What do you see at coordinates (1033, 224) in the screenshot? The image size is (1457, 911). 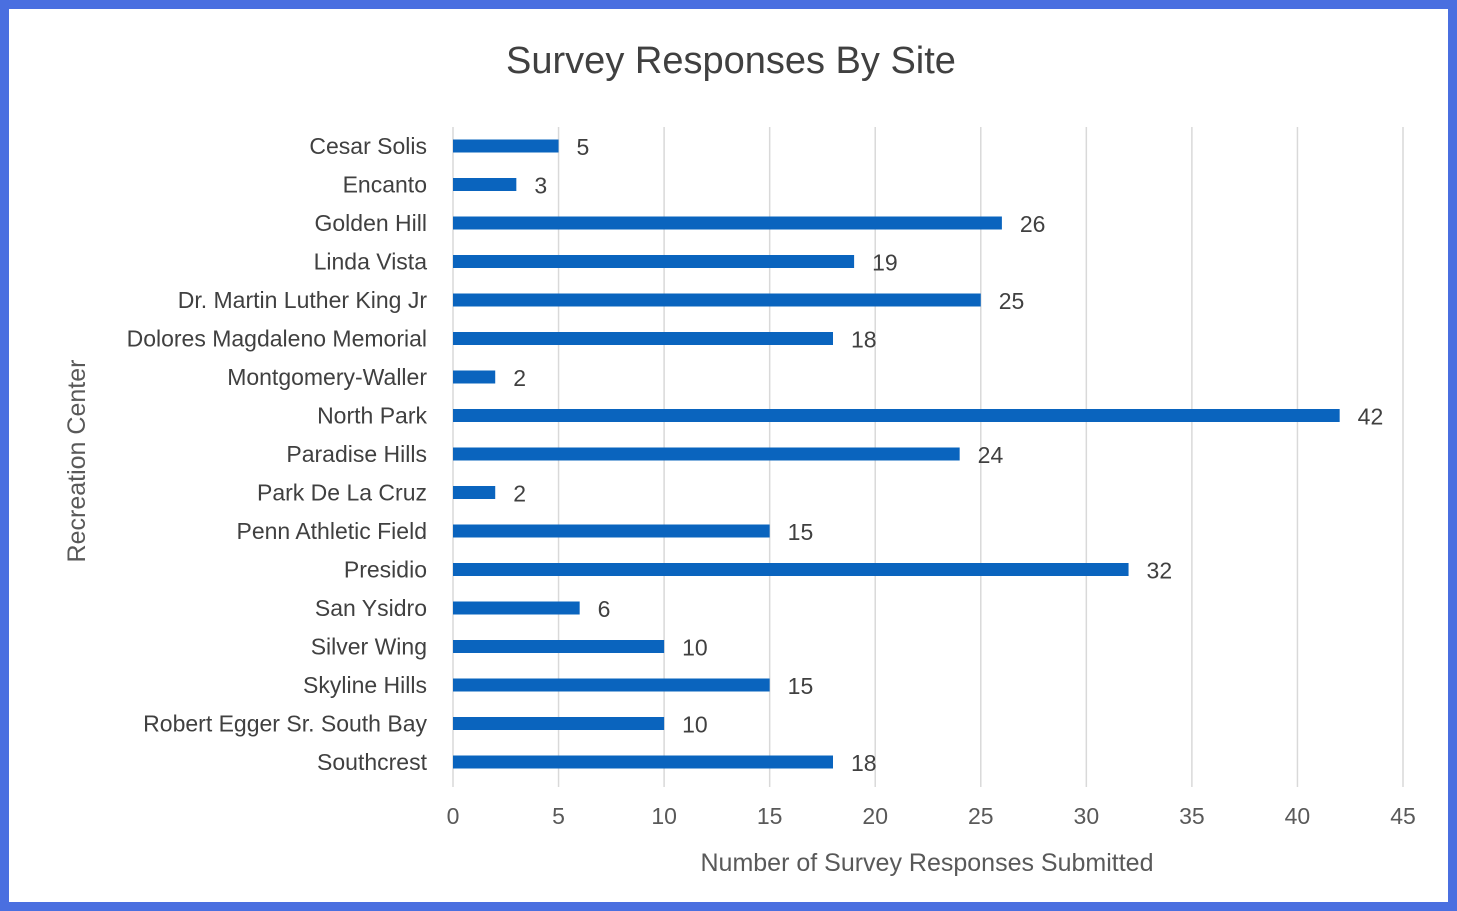 I see `data-label: 26` at bounding box center [1033, 224].